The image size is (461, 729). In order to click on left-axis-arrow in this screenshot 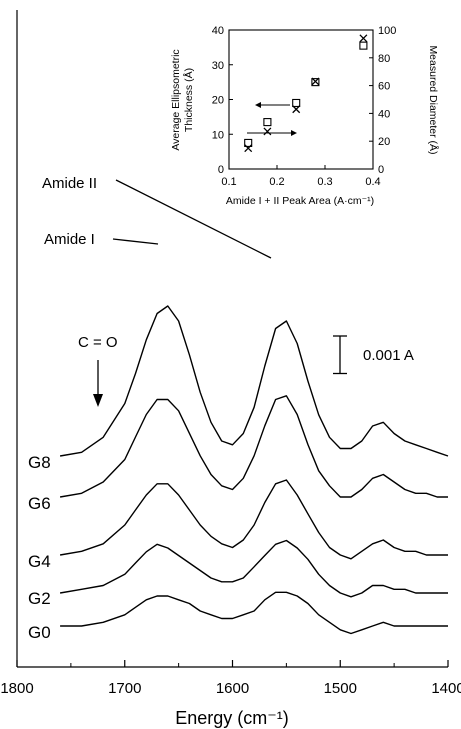, I will do `click(272, 105)`.